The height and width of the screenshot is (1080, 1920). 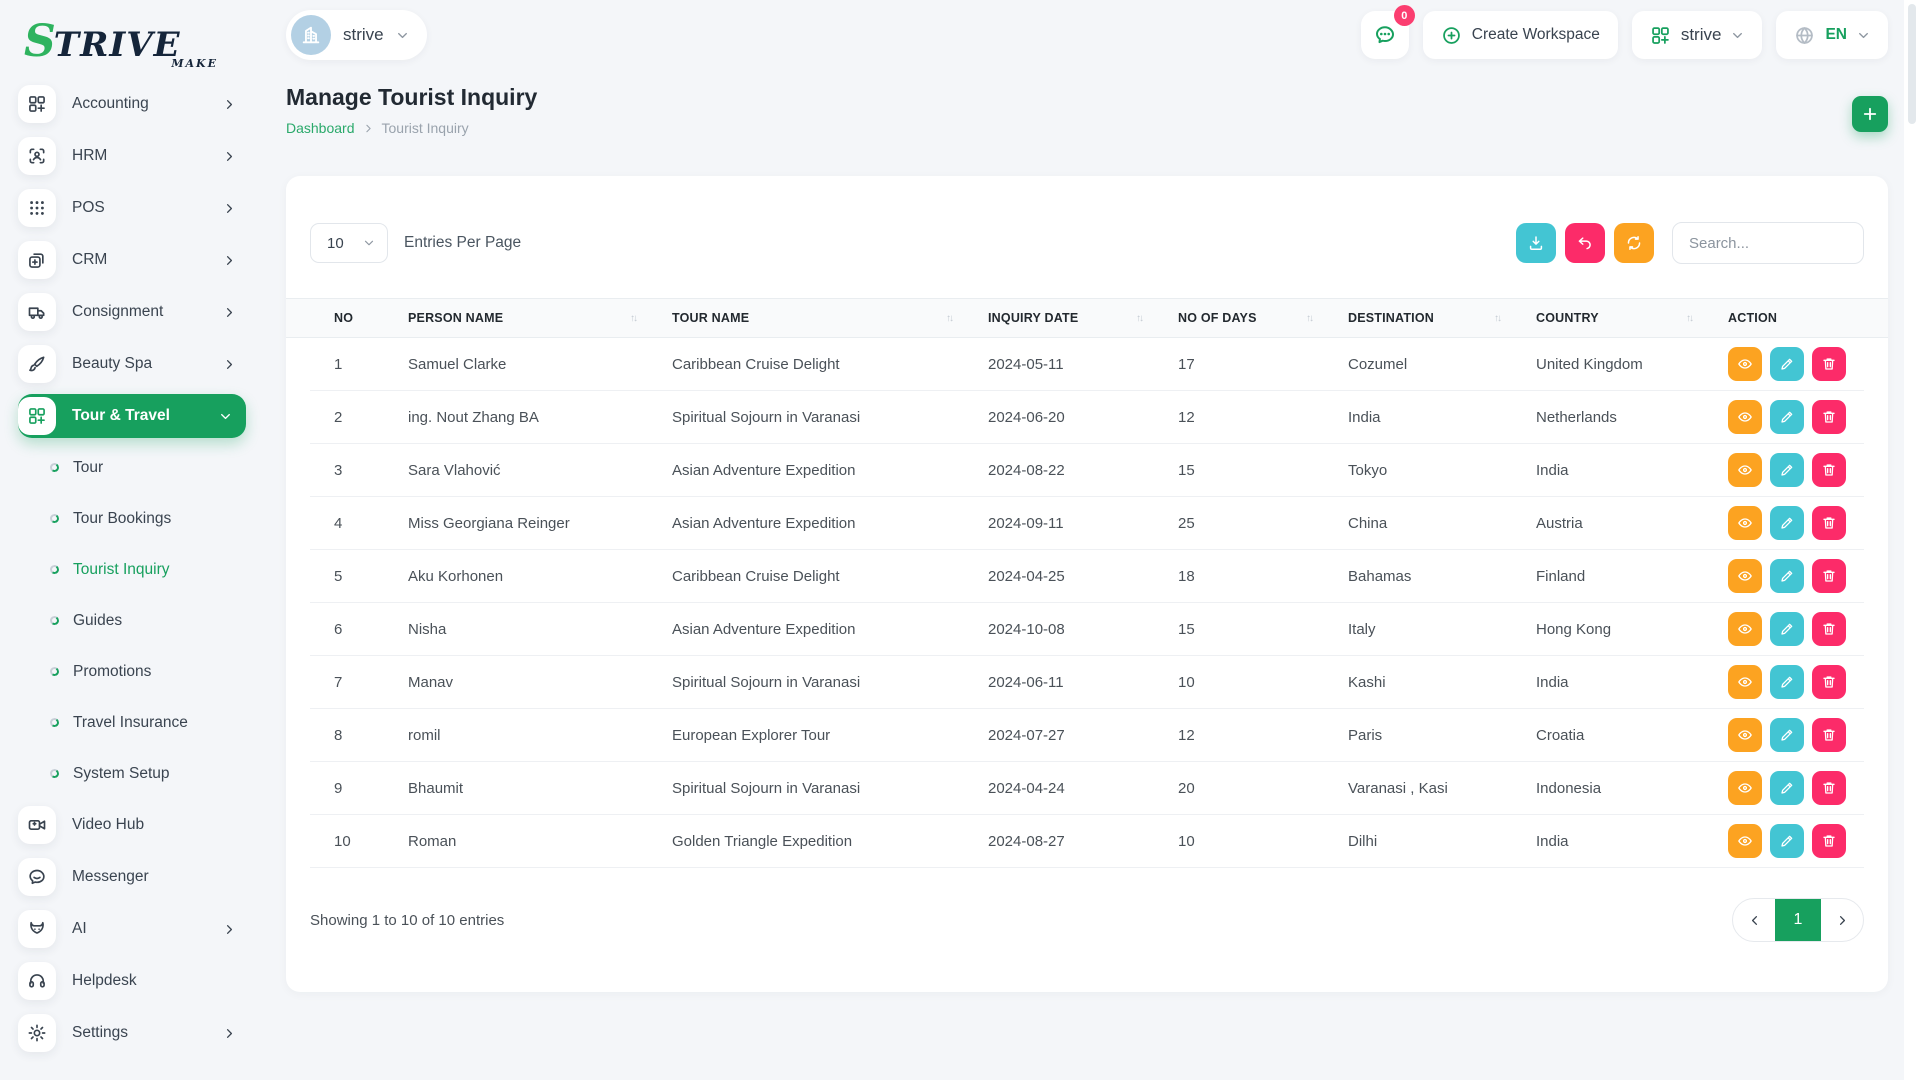 What do you see at coordinates (132, 671) in the screenshot?
I see `sidebar-subitem-promotions: Promotions` at bounding box center [132, 671].